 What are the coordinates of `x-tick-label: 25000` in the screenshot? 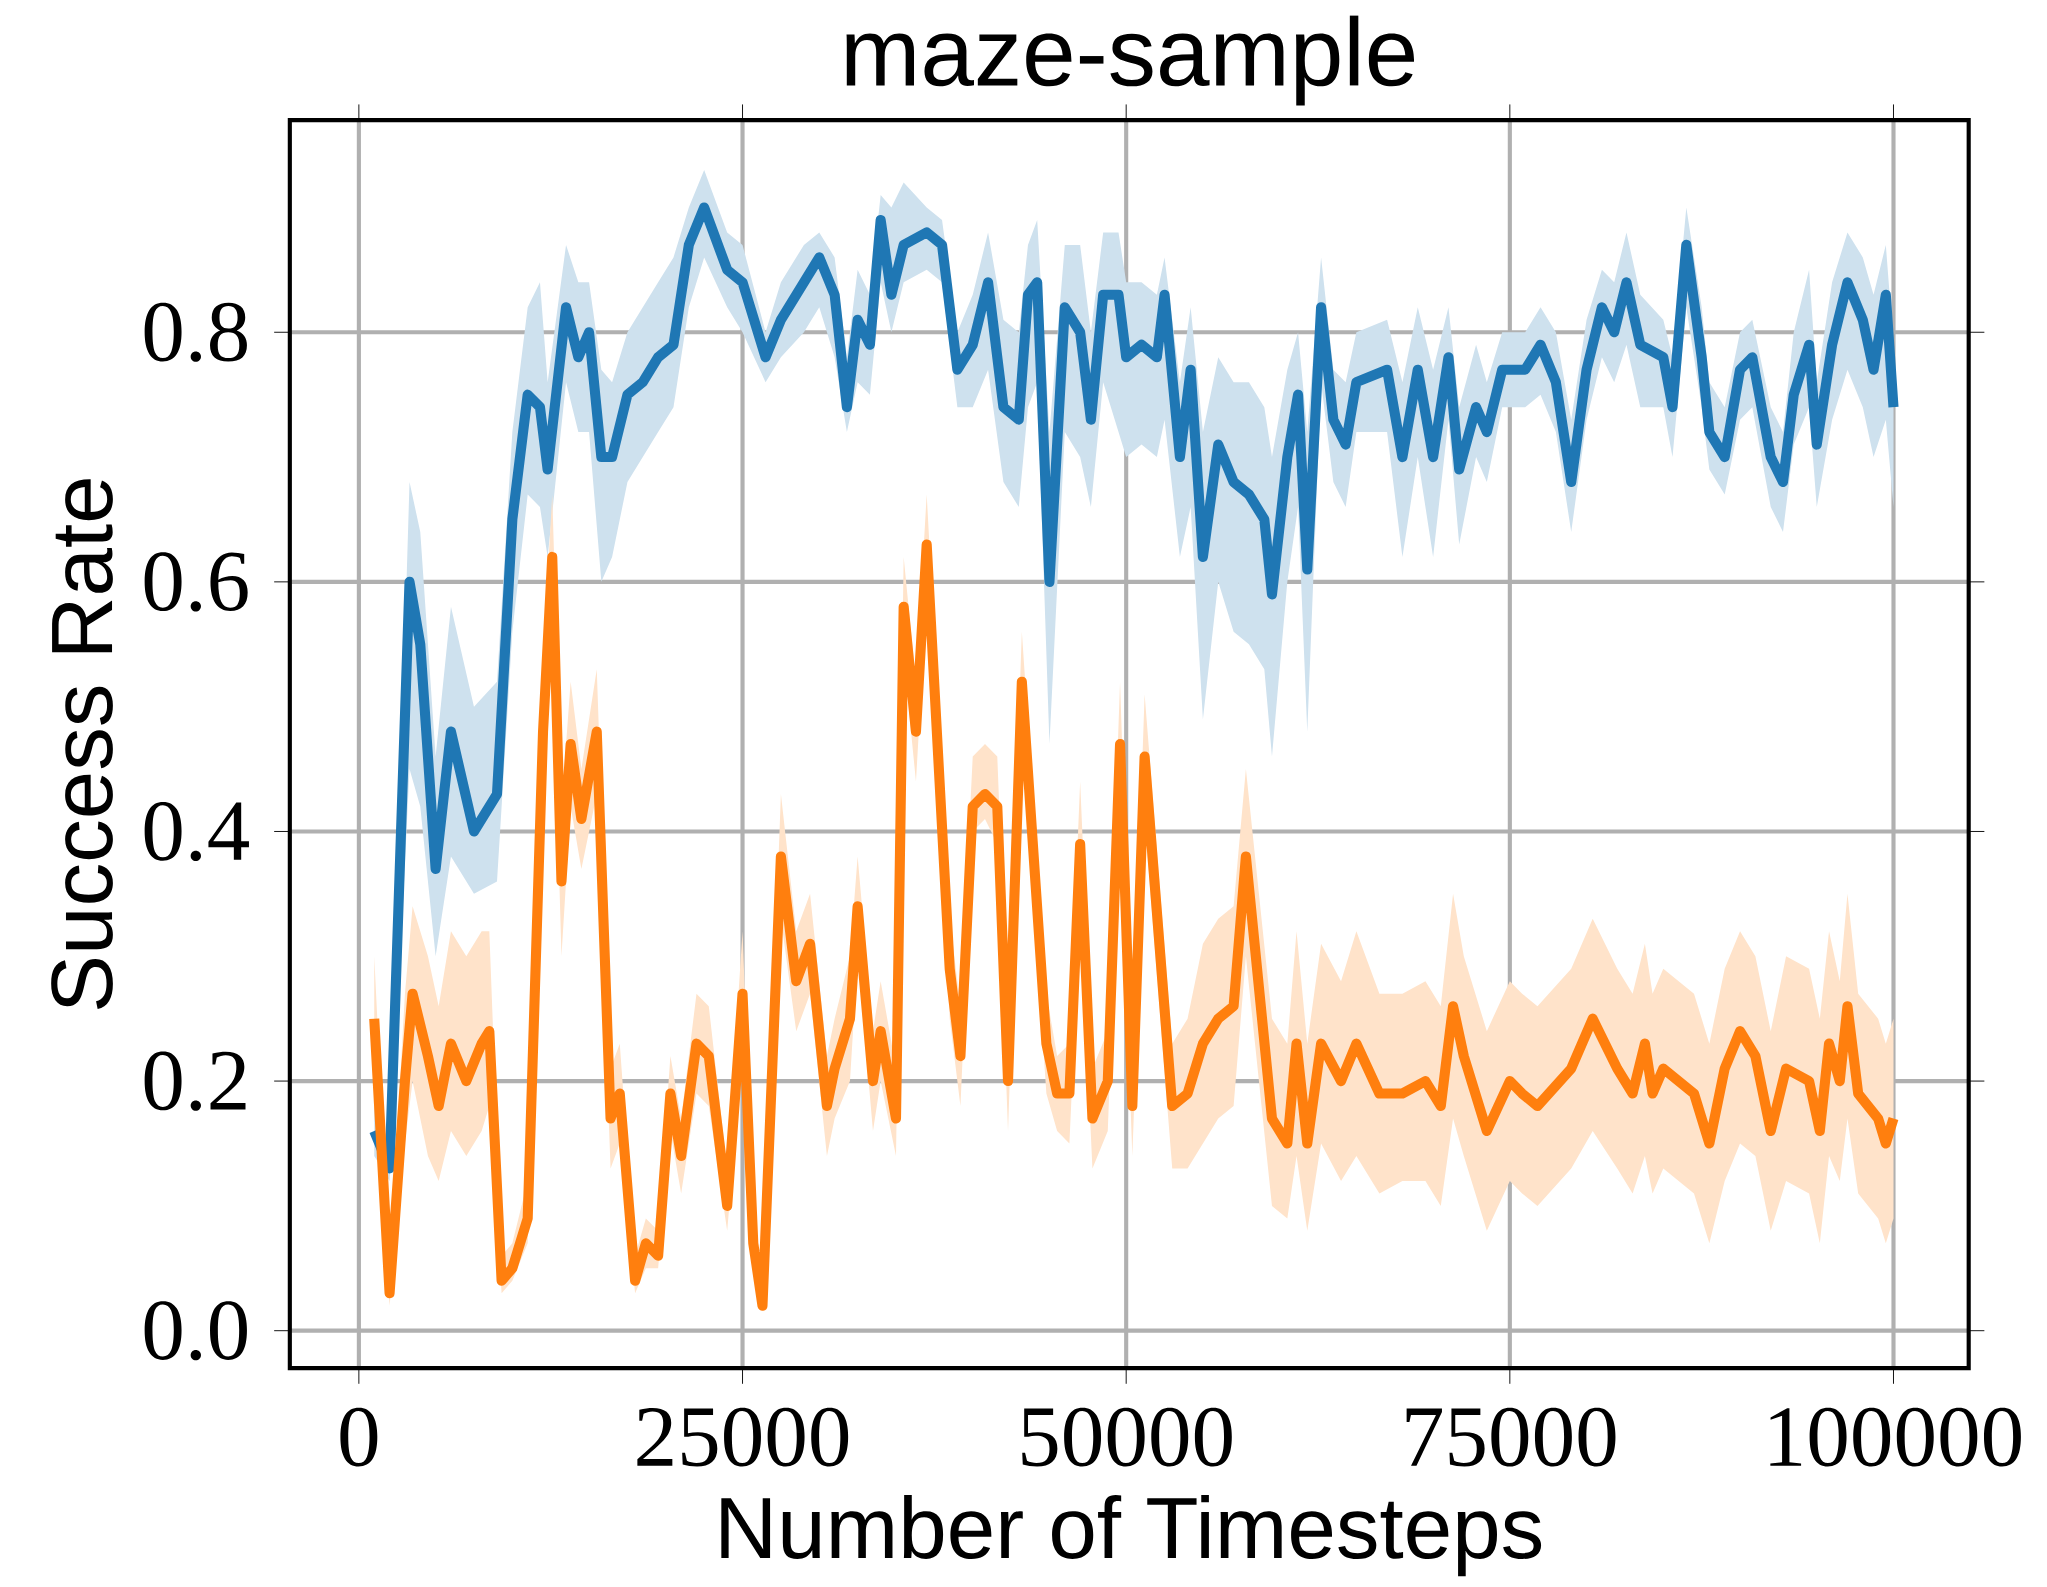 It's located at (743, 1437).